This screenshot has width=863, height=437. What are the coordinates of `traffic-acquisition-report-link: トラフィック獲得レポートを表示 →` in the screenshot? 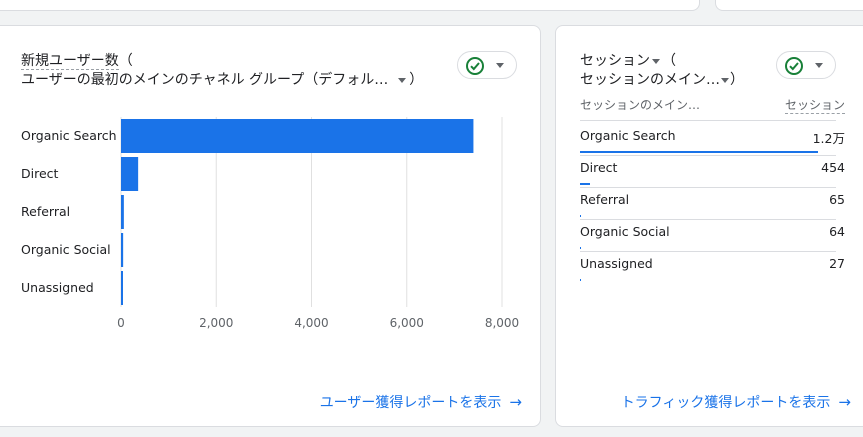 It's located at (736, 402).